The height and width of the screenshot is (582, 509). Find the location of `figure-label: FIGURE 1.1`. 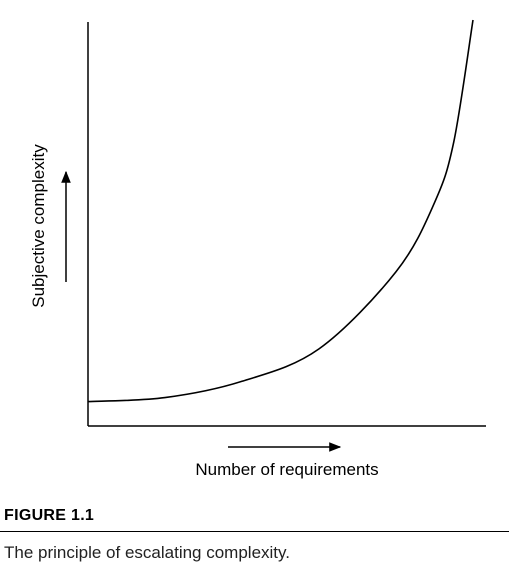

figure-label: FIGURE 1.1 is located at coordinates (49, 515).